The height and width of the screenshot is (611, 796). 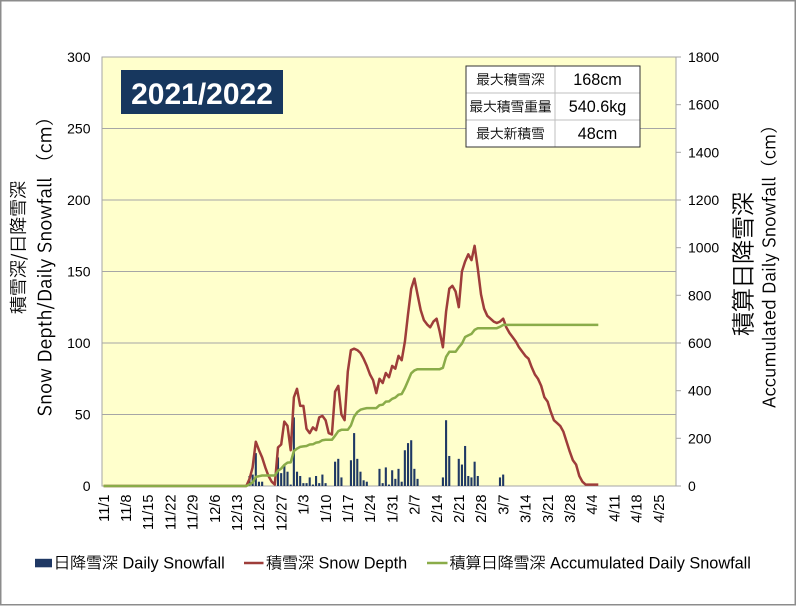 I want to click on svg-text: 12/6, so click(x=216, y=509).